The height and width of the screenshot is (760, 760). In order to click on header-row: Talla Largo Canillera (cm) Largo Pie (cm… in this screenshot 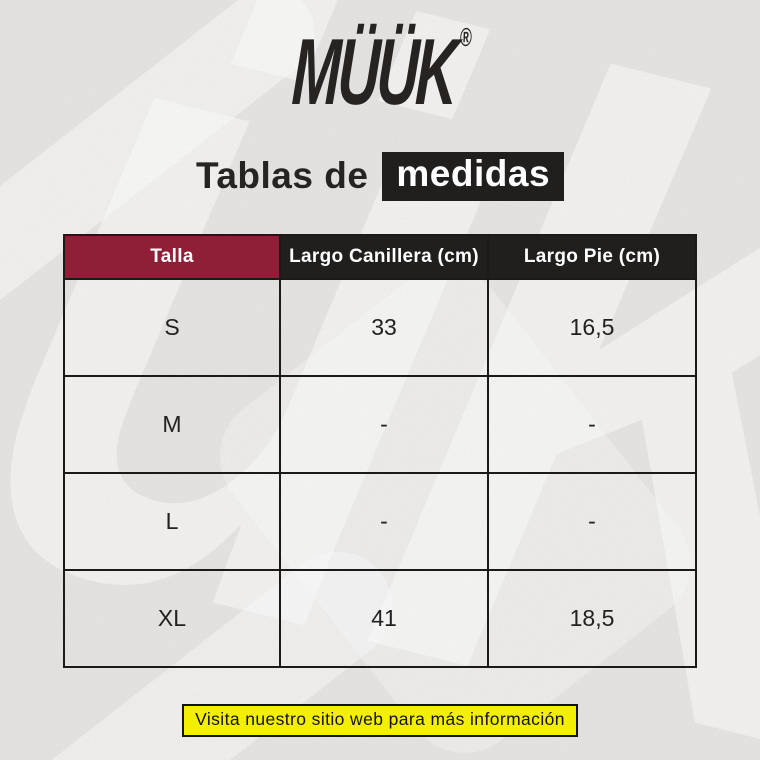, I will do `click(380, 256)`.